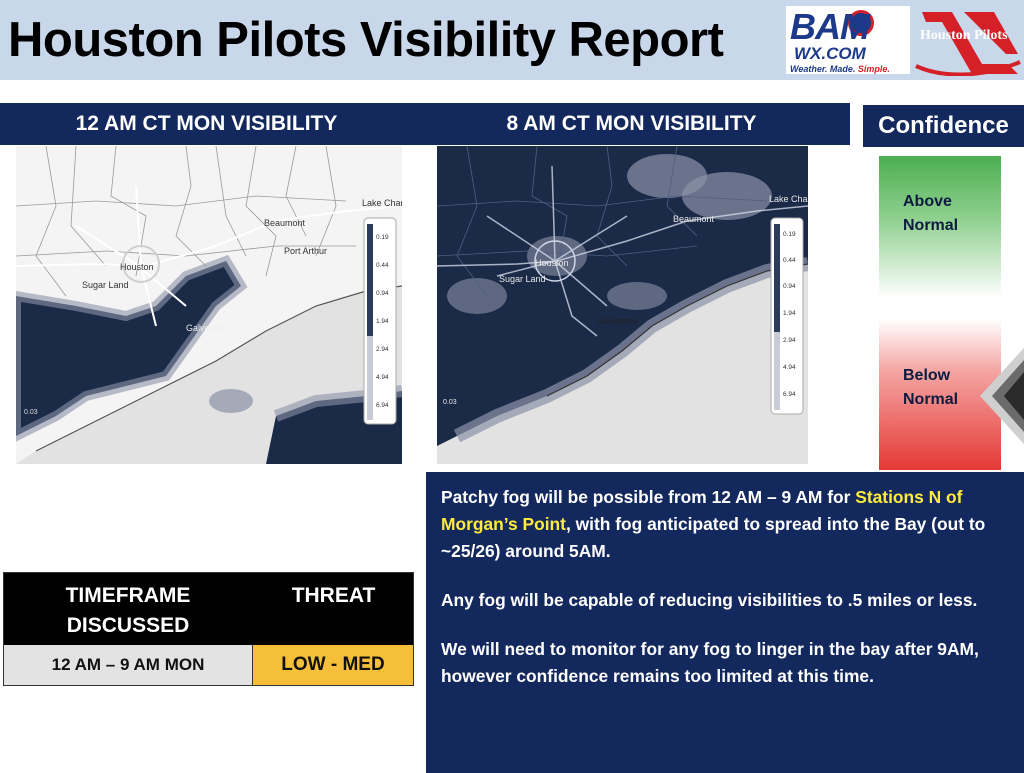 This screenshot has height=773, width=1024. Describe the element at coordinates (789, 367) in the screenshot. I see `map2-legend-tick: 4.94` at that location.